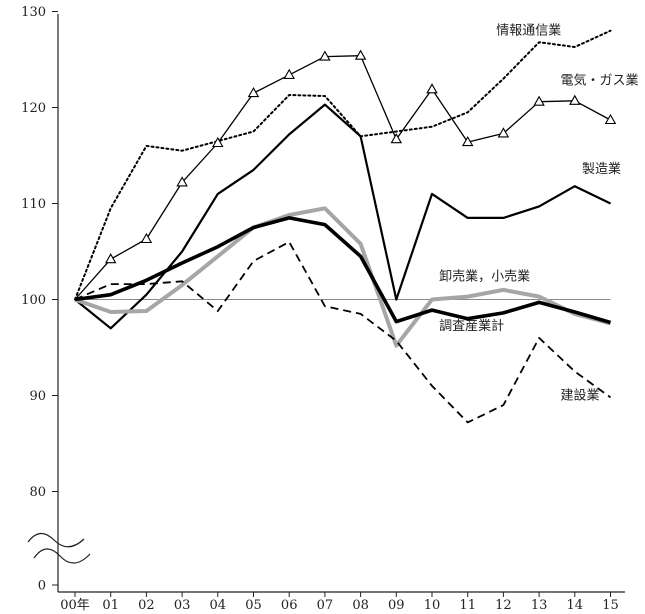 The height and width of the screenshot is (614, 645). I want to click on y-tick-label: 110, so click(33, 204).